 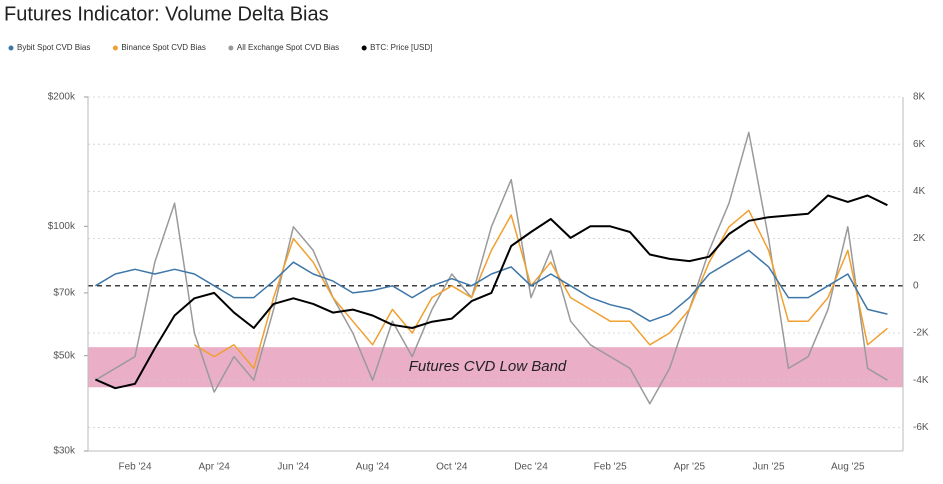 What do you see at coordinates (163, 47) in the screenshot?
I see `legend-label: Binance Spot CVD Bias` at bounding box center [163, 47].